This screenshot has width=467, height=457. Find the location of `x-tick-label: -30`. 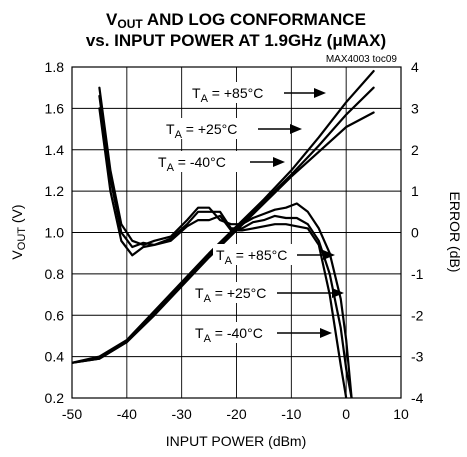

x-tick-label: -30 is located at coordinates (182, 414).